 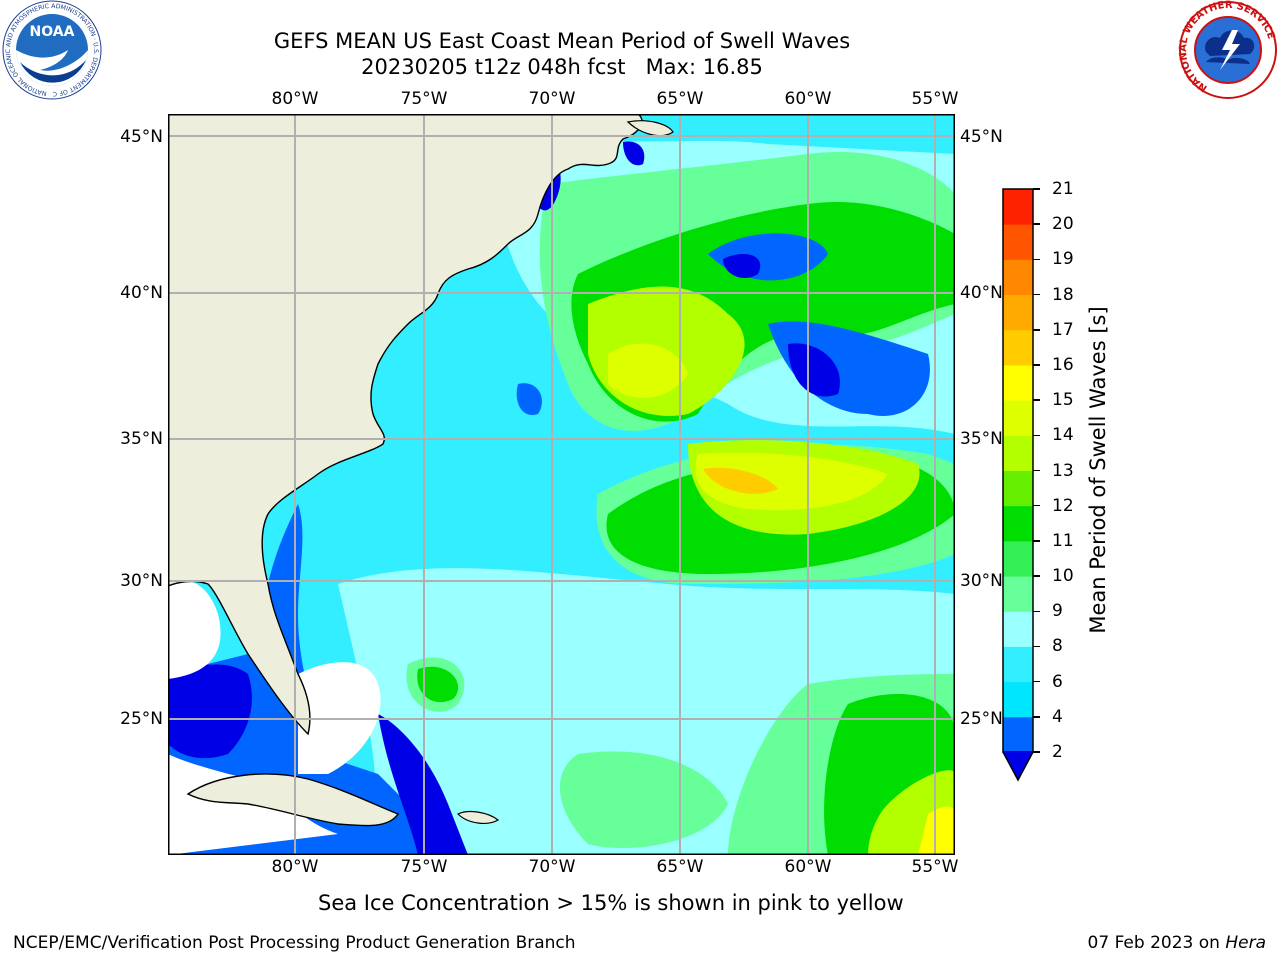 I want to click on colorbar-label: Mean Period of Swell Waves [s], so click(x=1098, y=470).